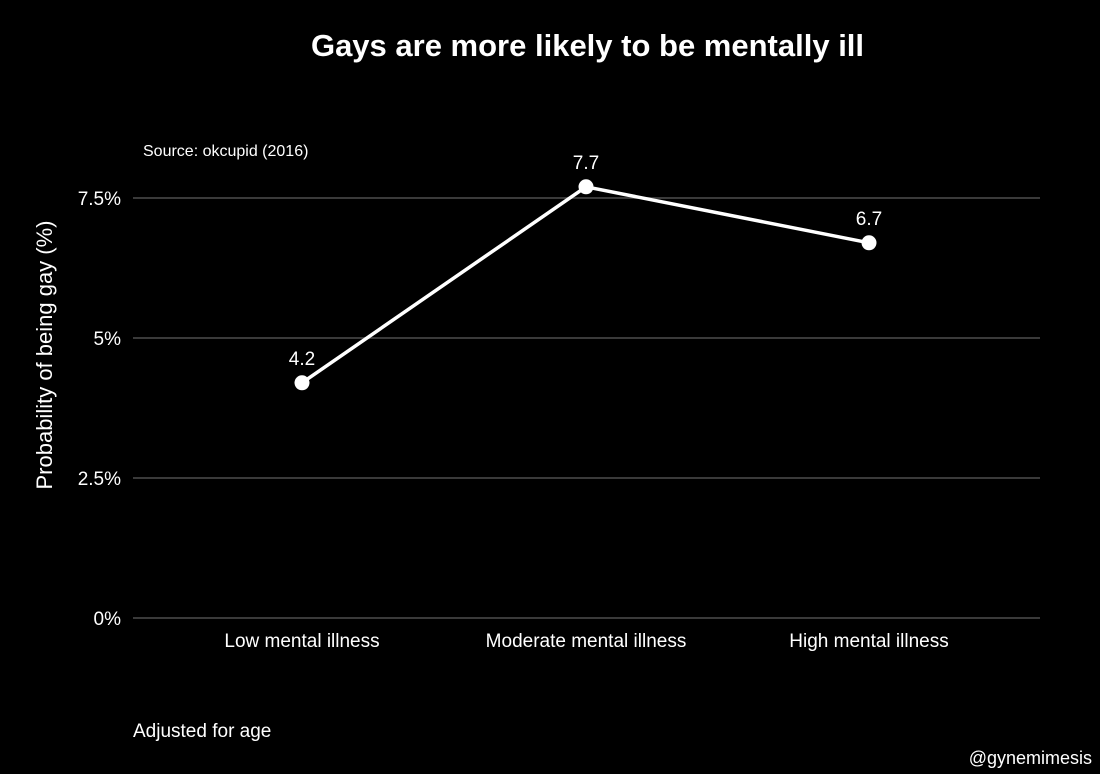 This screenshot has height=774, width=1100. What do you see at coordinates (44, 354) in the screenshot?
I see `y-axis-title: Probability of being gay (%)` at bounding box center [44, 354].